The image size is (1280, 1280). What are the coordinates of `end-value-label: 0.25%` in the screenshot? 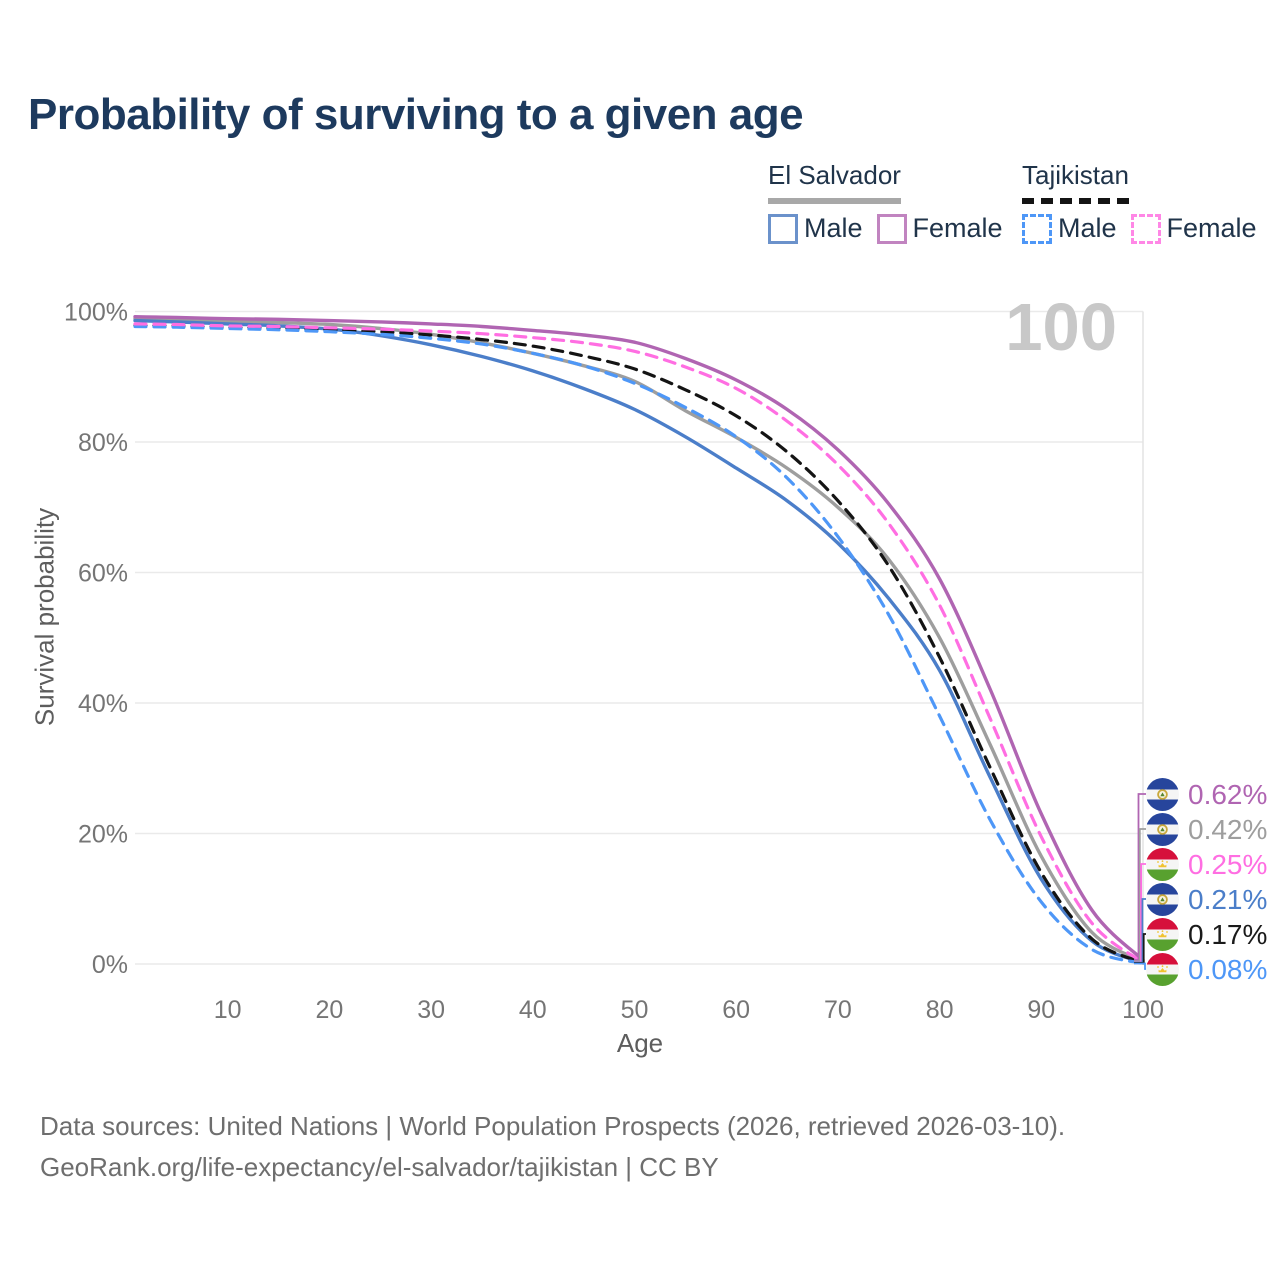 It's located at (1228, 864).